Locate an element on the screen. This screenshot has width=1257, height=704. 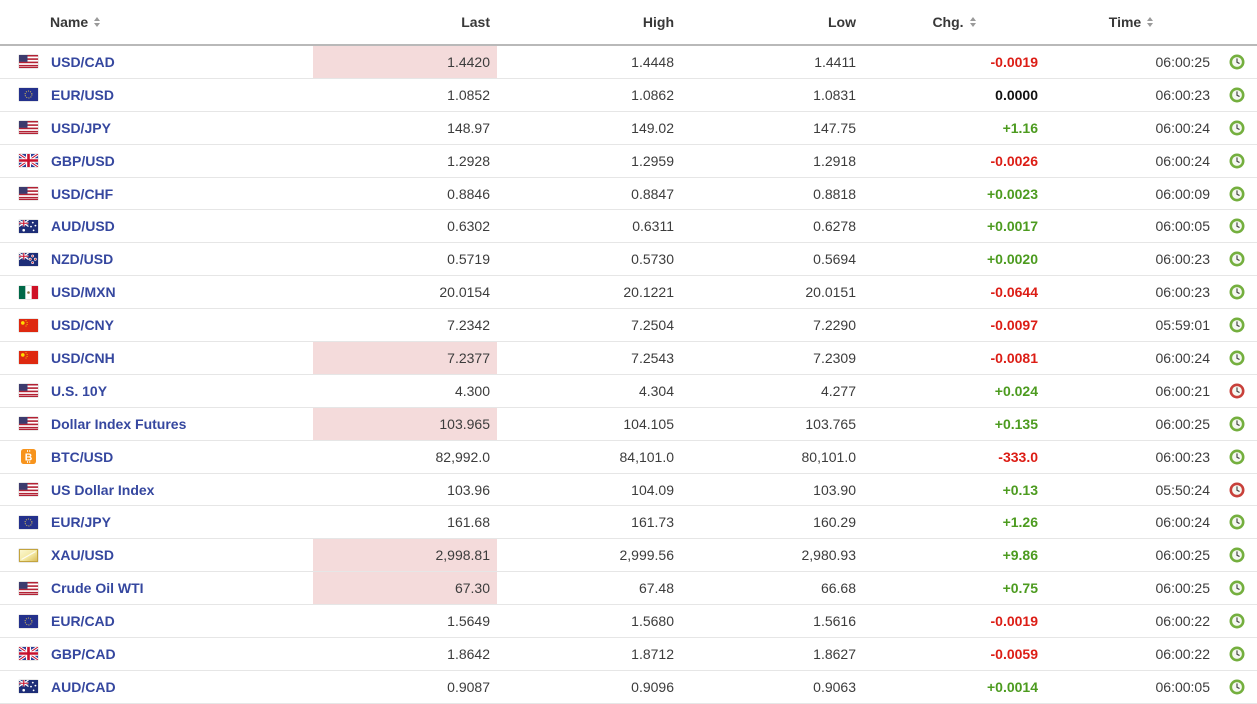
low-cell: 2,980.93 is located at coordinates (829, 555).